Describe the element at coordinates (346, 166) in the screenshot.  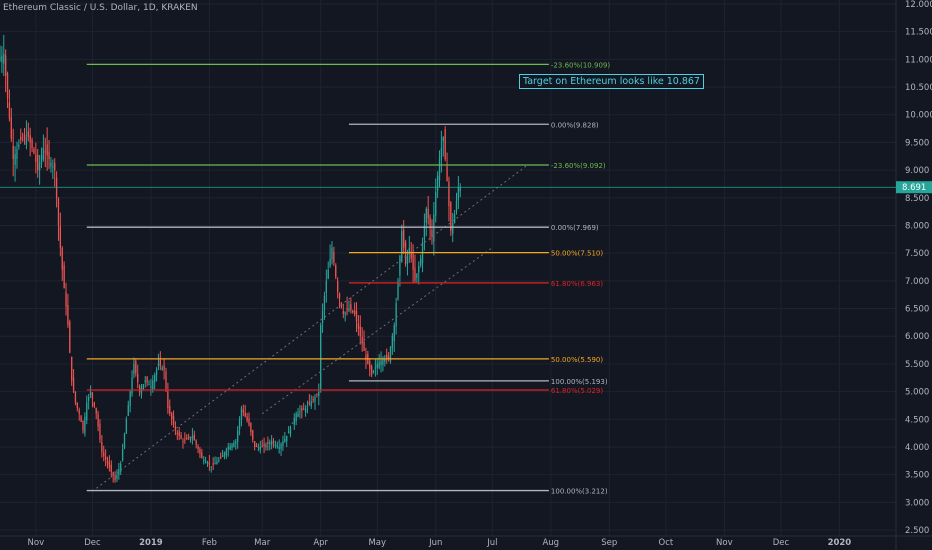
I see `fib-level: -23.60%(9.092)` at that location.